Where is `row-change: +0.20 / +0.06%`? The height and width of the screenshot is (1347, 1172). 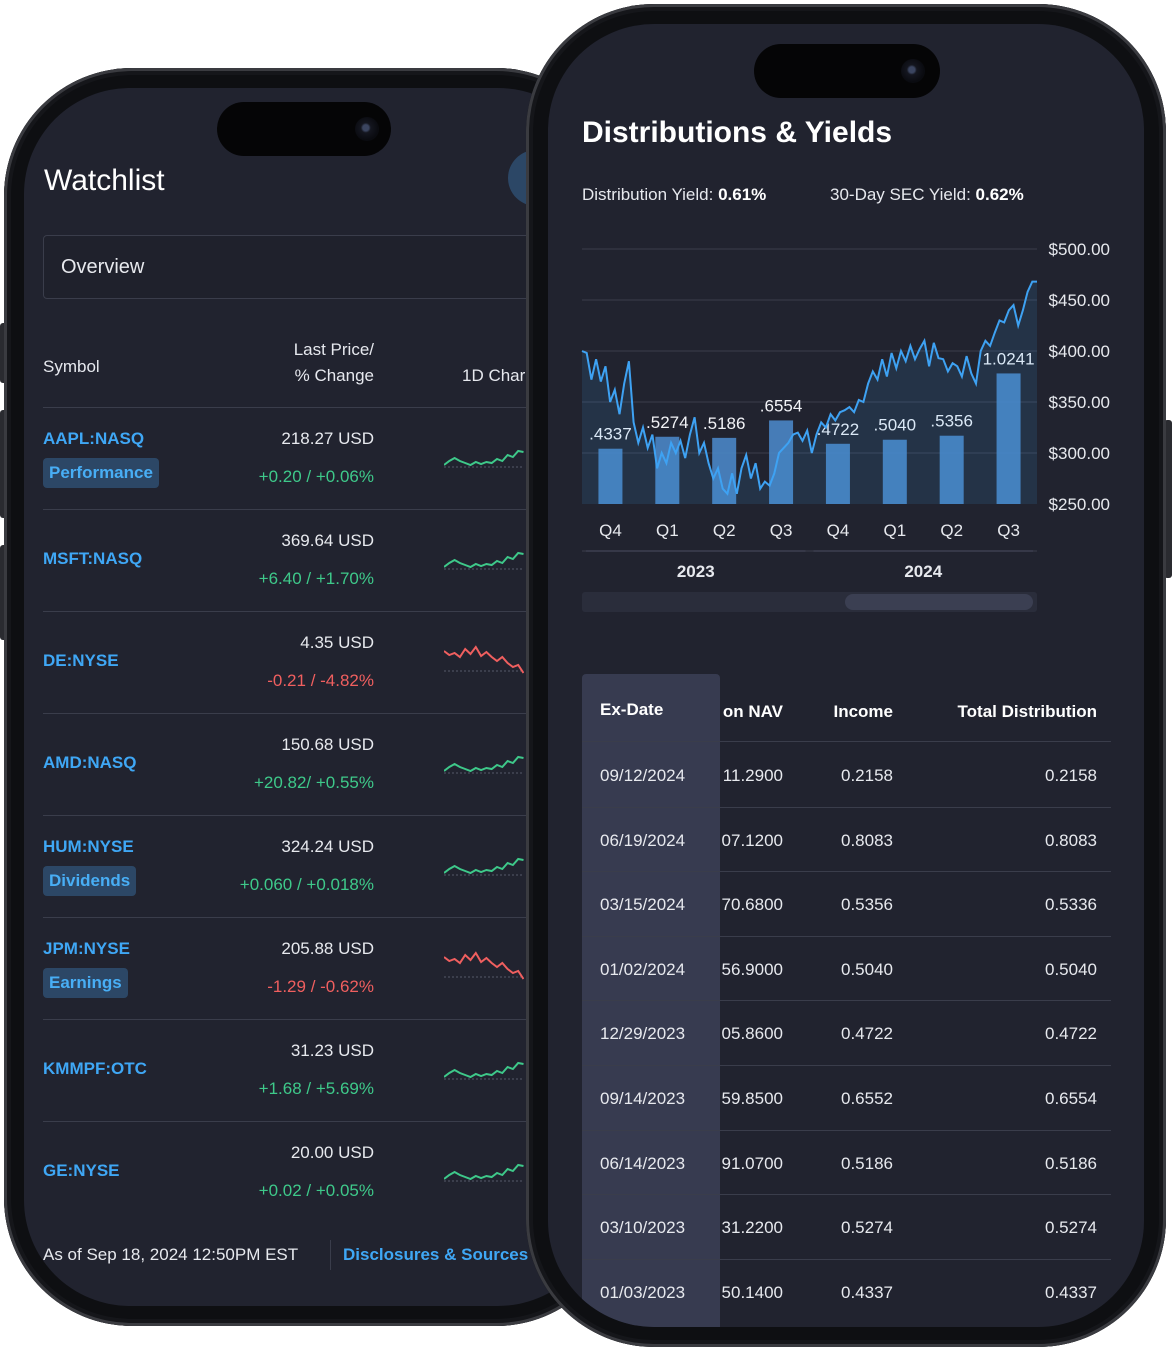
row-change: +0.20 / +0.06% is located at coordinates (316, 476).